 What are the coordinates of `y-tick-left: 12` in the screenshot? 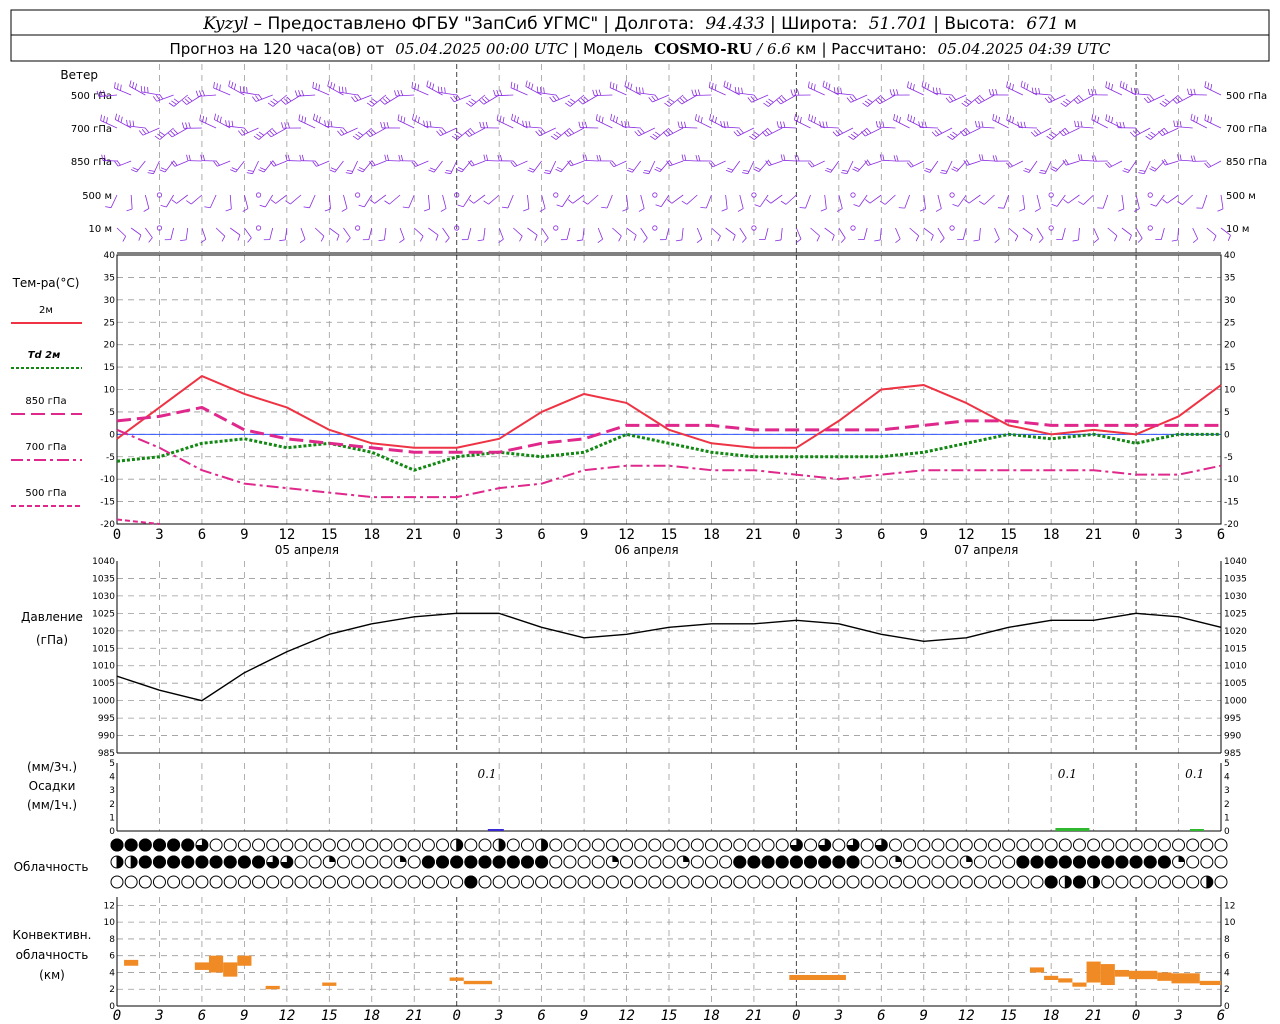 It's located at (109, 906).